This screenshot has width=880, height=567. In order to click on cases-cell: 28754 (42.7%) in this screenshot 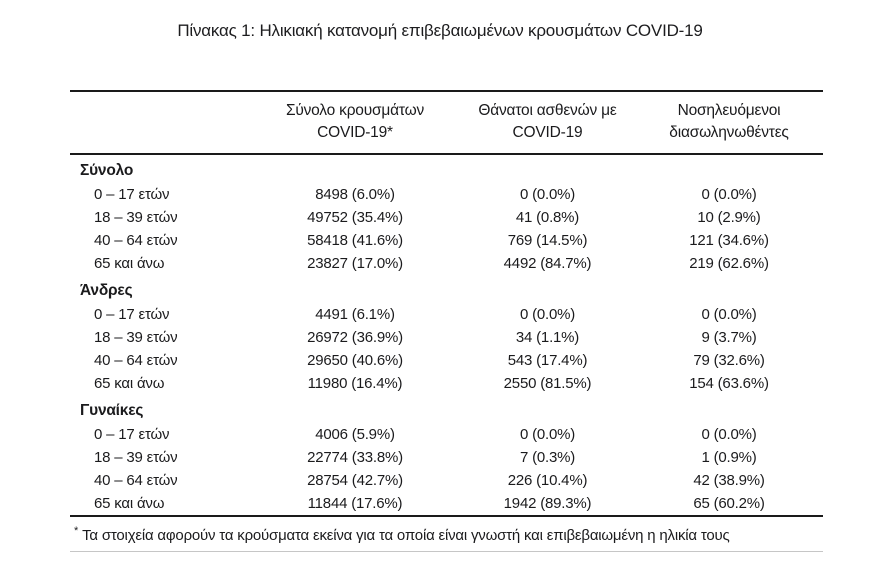, I will do `click(355, 480)`.